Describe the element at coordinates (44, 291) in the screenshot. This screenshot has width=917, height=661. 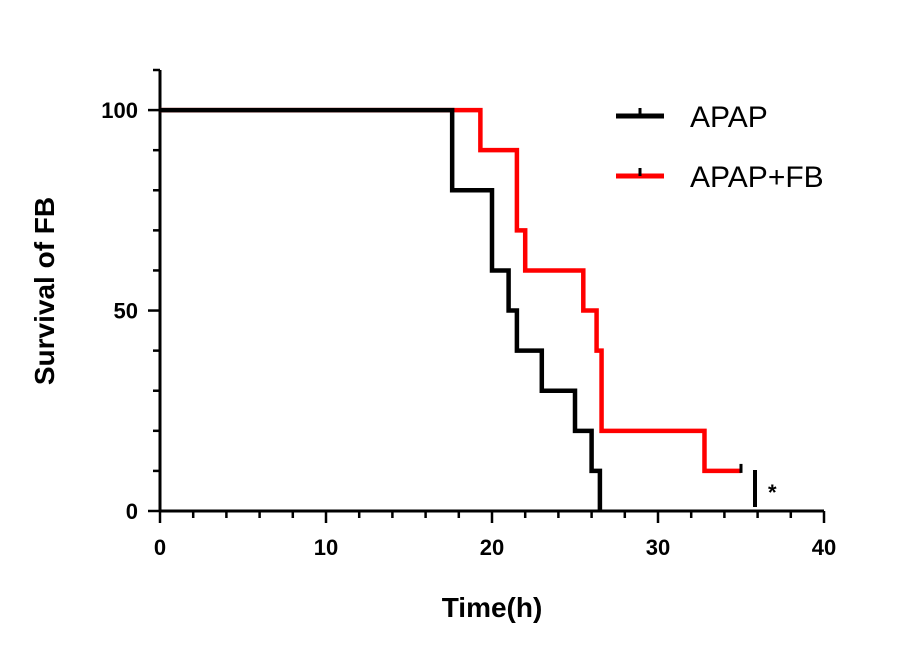
I see `y-axis-title: Survival of FB` at that location.